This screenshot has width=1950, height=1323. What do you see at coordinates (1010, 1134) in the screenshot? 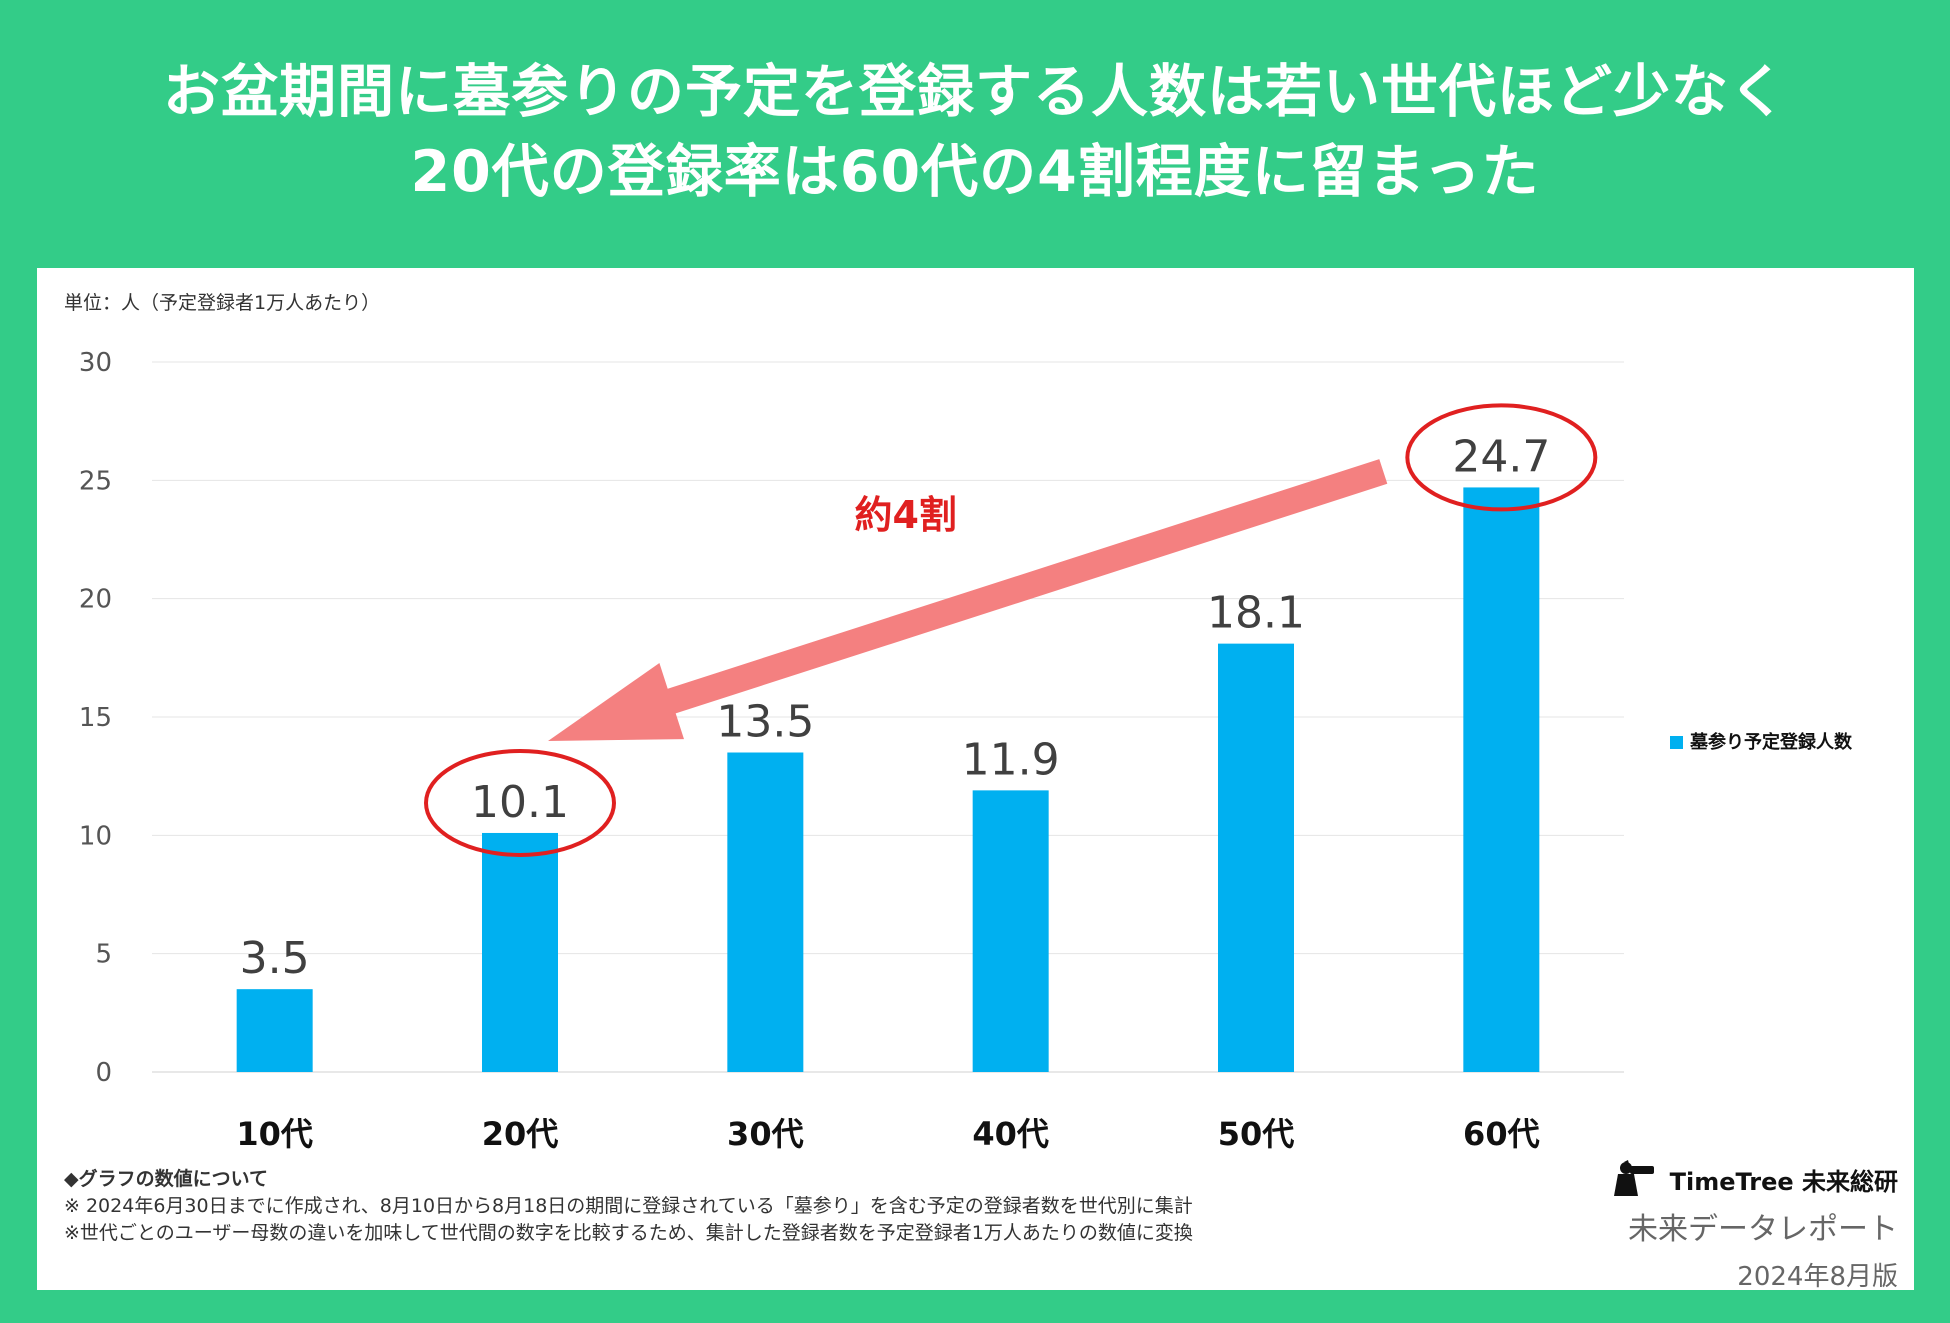
I see `x-tick-label: 40代` at bounding box center [1010, 1134].